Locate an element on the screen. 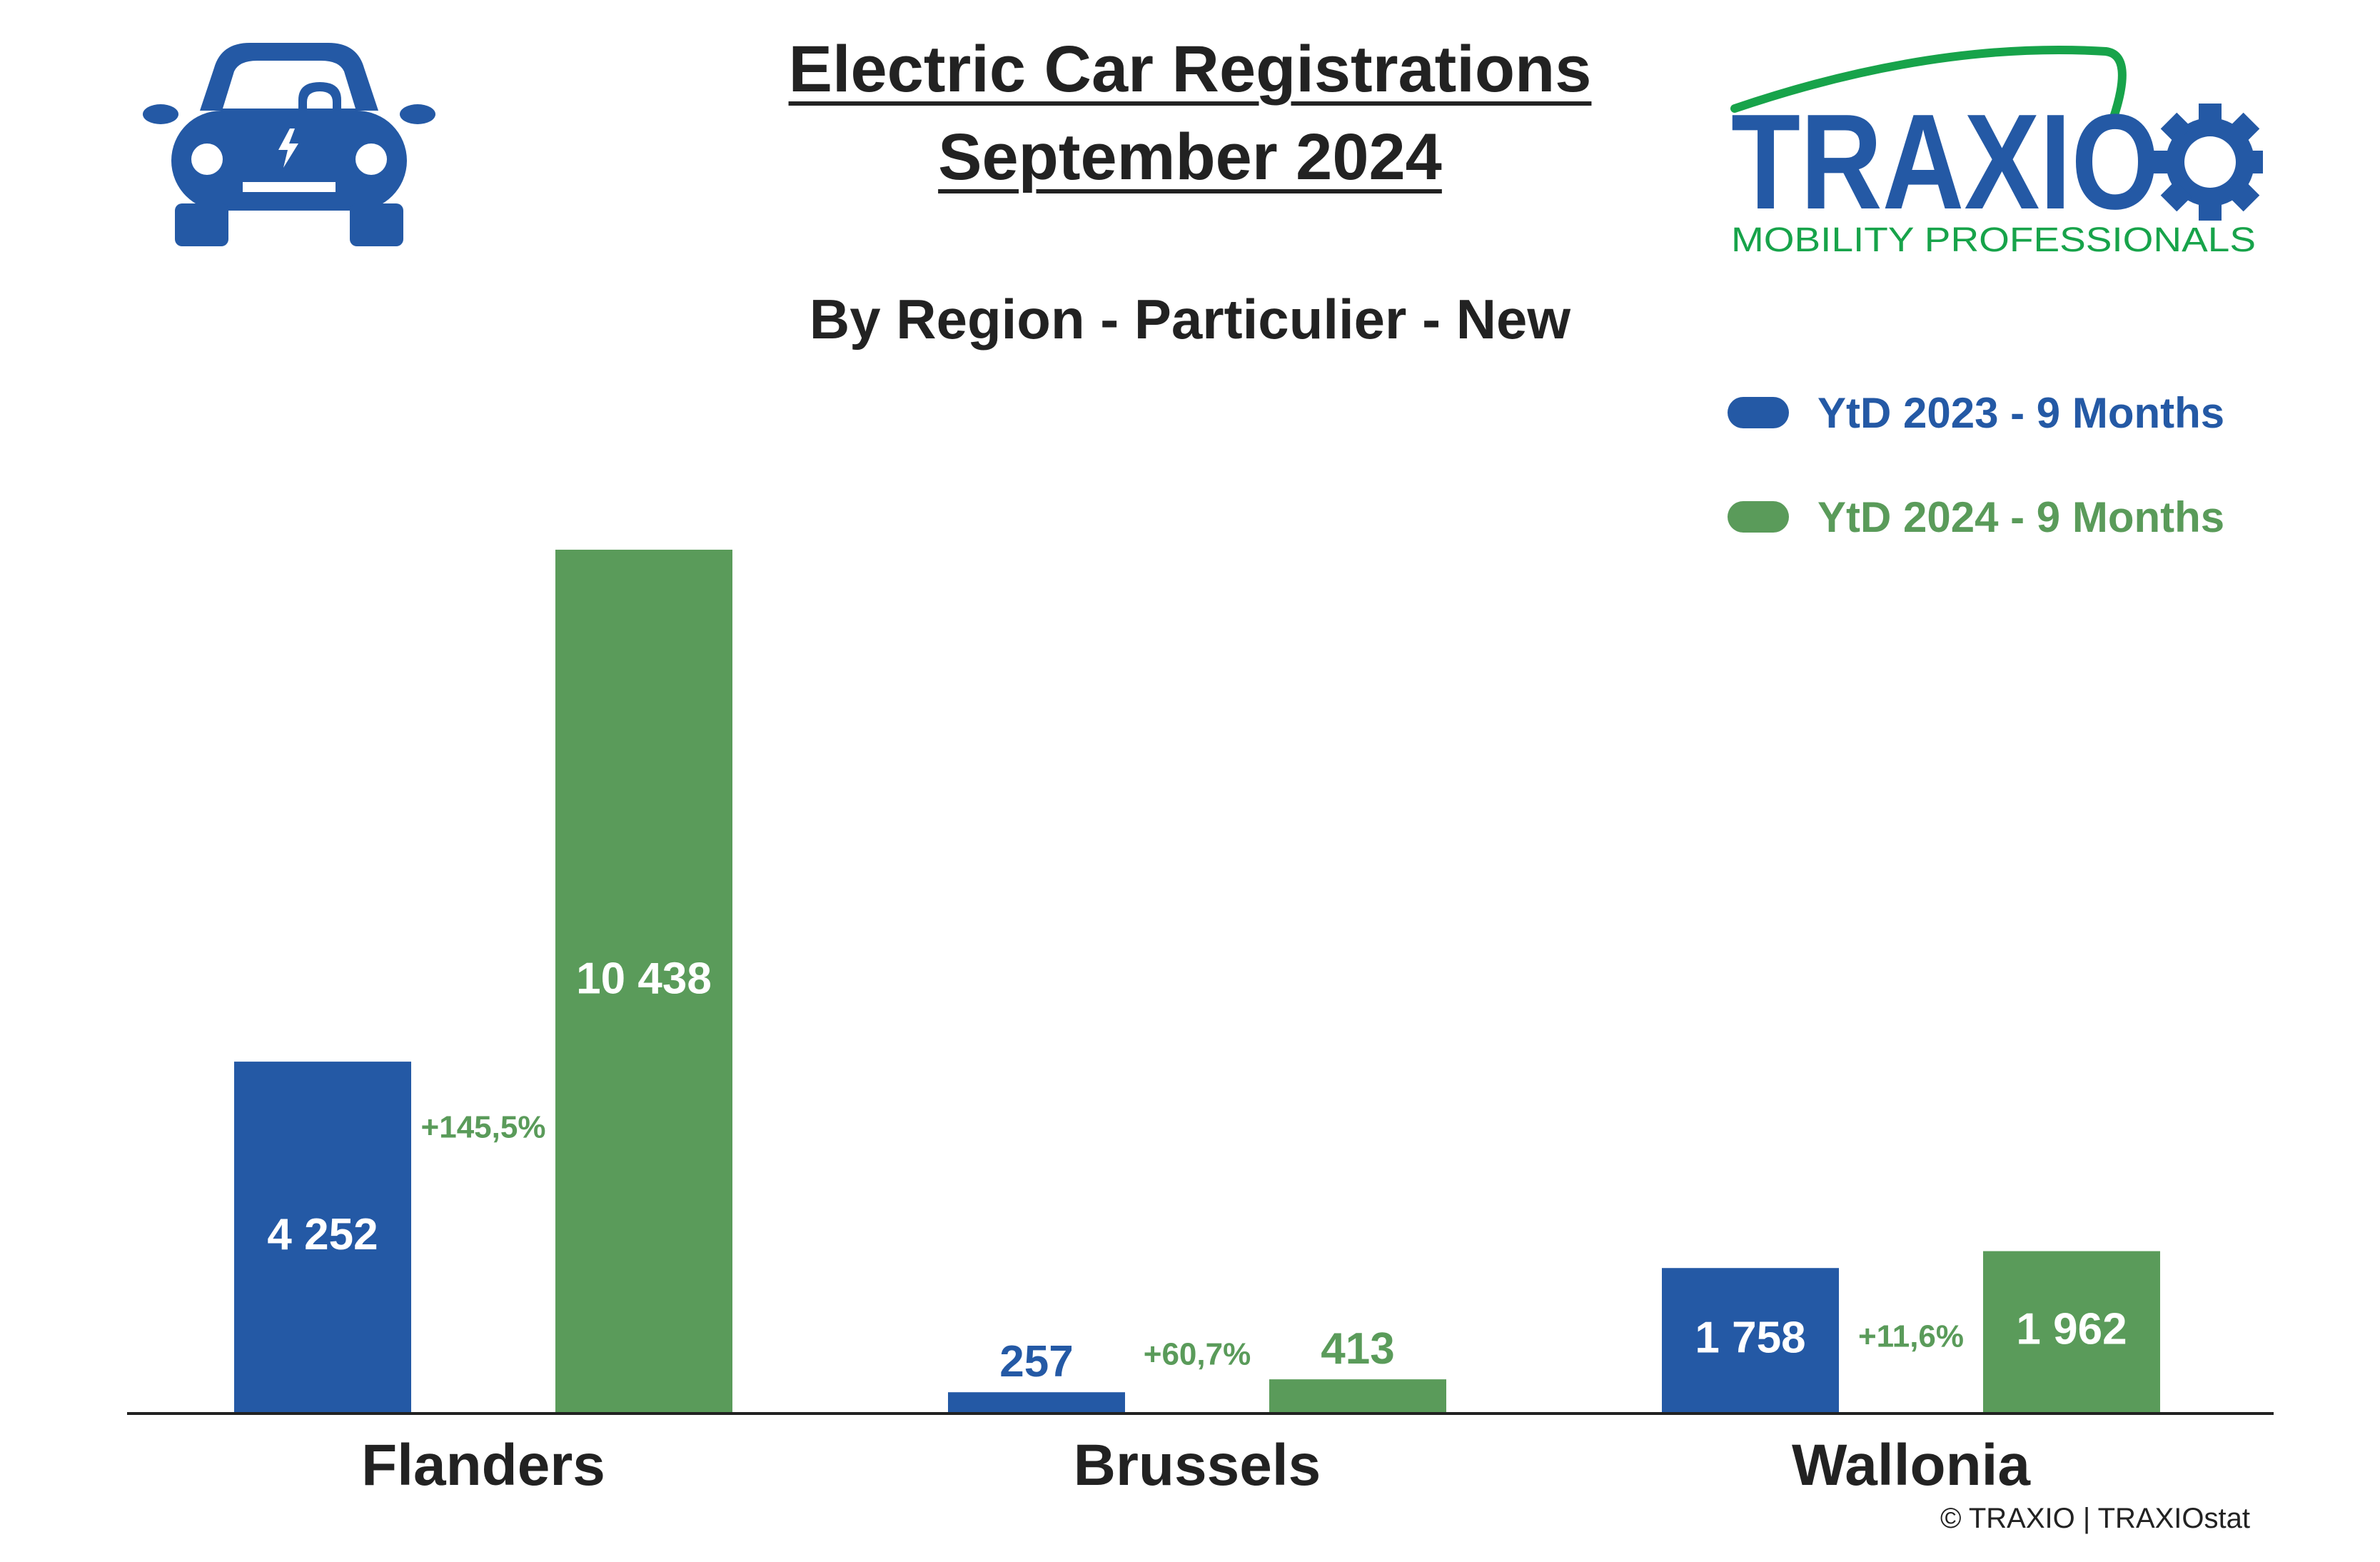 This screenshot has width=2380, height=1562. legend-item-2023: YtD 2023 - 9 Months is located at coordinates (1976, 413).